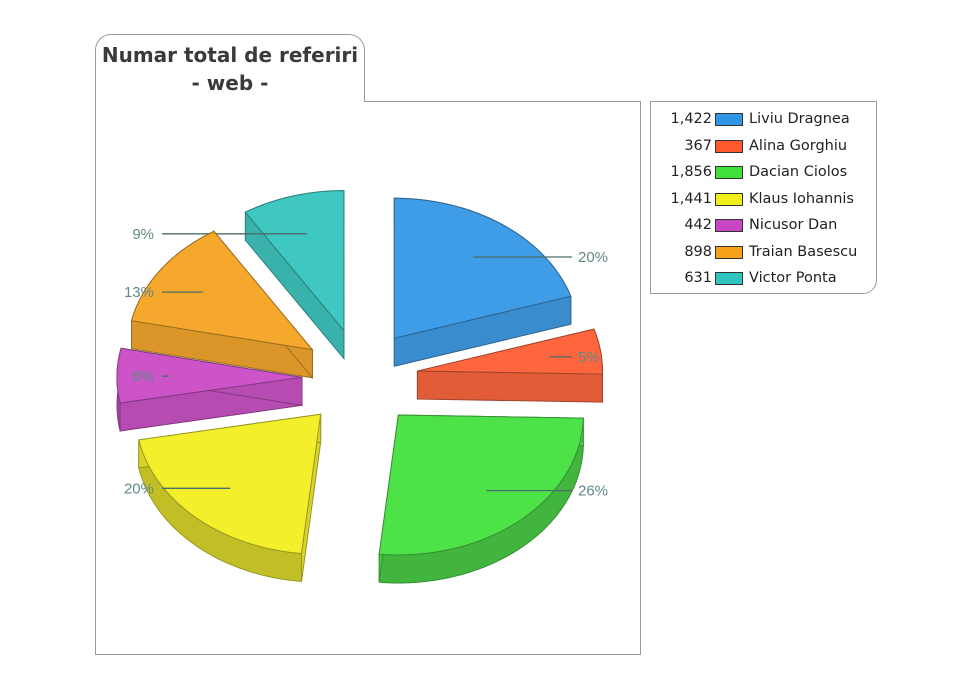 Image resolution: width=959 pixels, height=700 pixels. I want to click on pie-slice-liviu-dragnea, so click(482, 282).